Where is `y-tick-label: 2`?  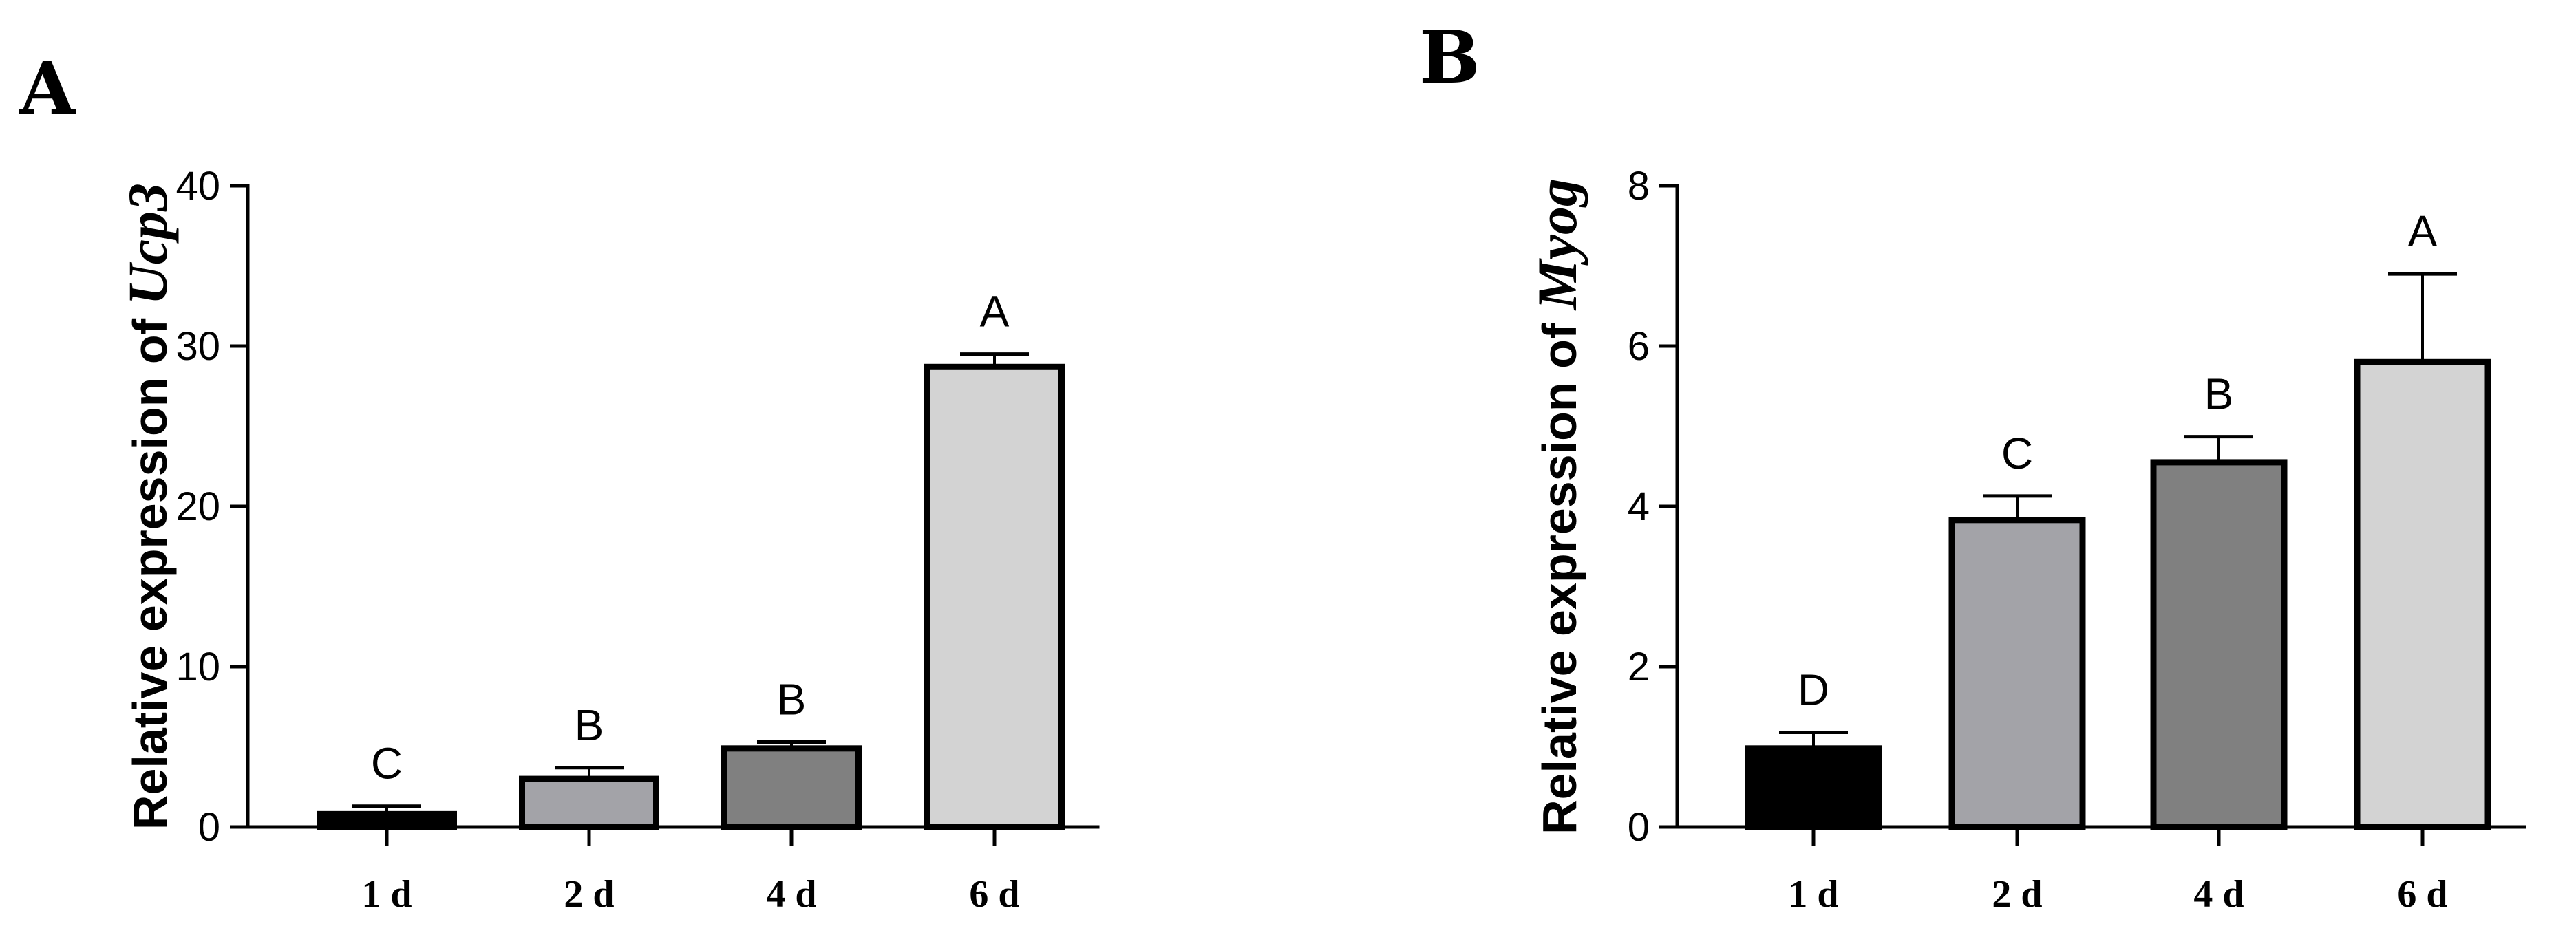
y-tick-label: 2 is located at coordinates (1639, 667).